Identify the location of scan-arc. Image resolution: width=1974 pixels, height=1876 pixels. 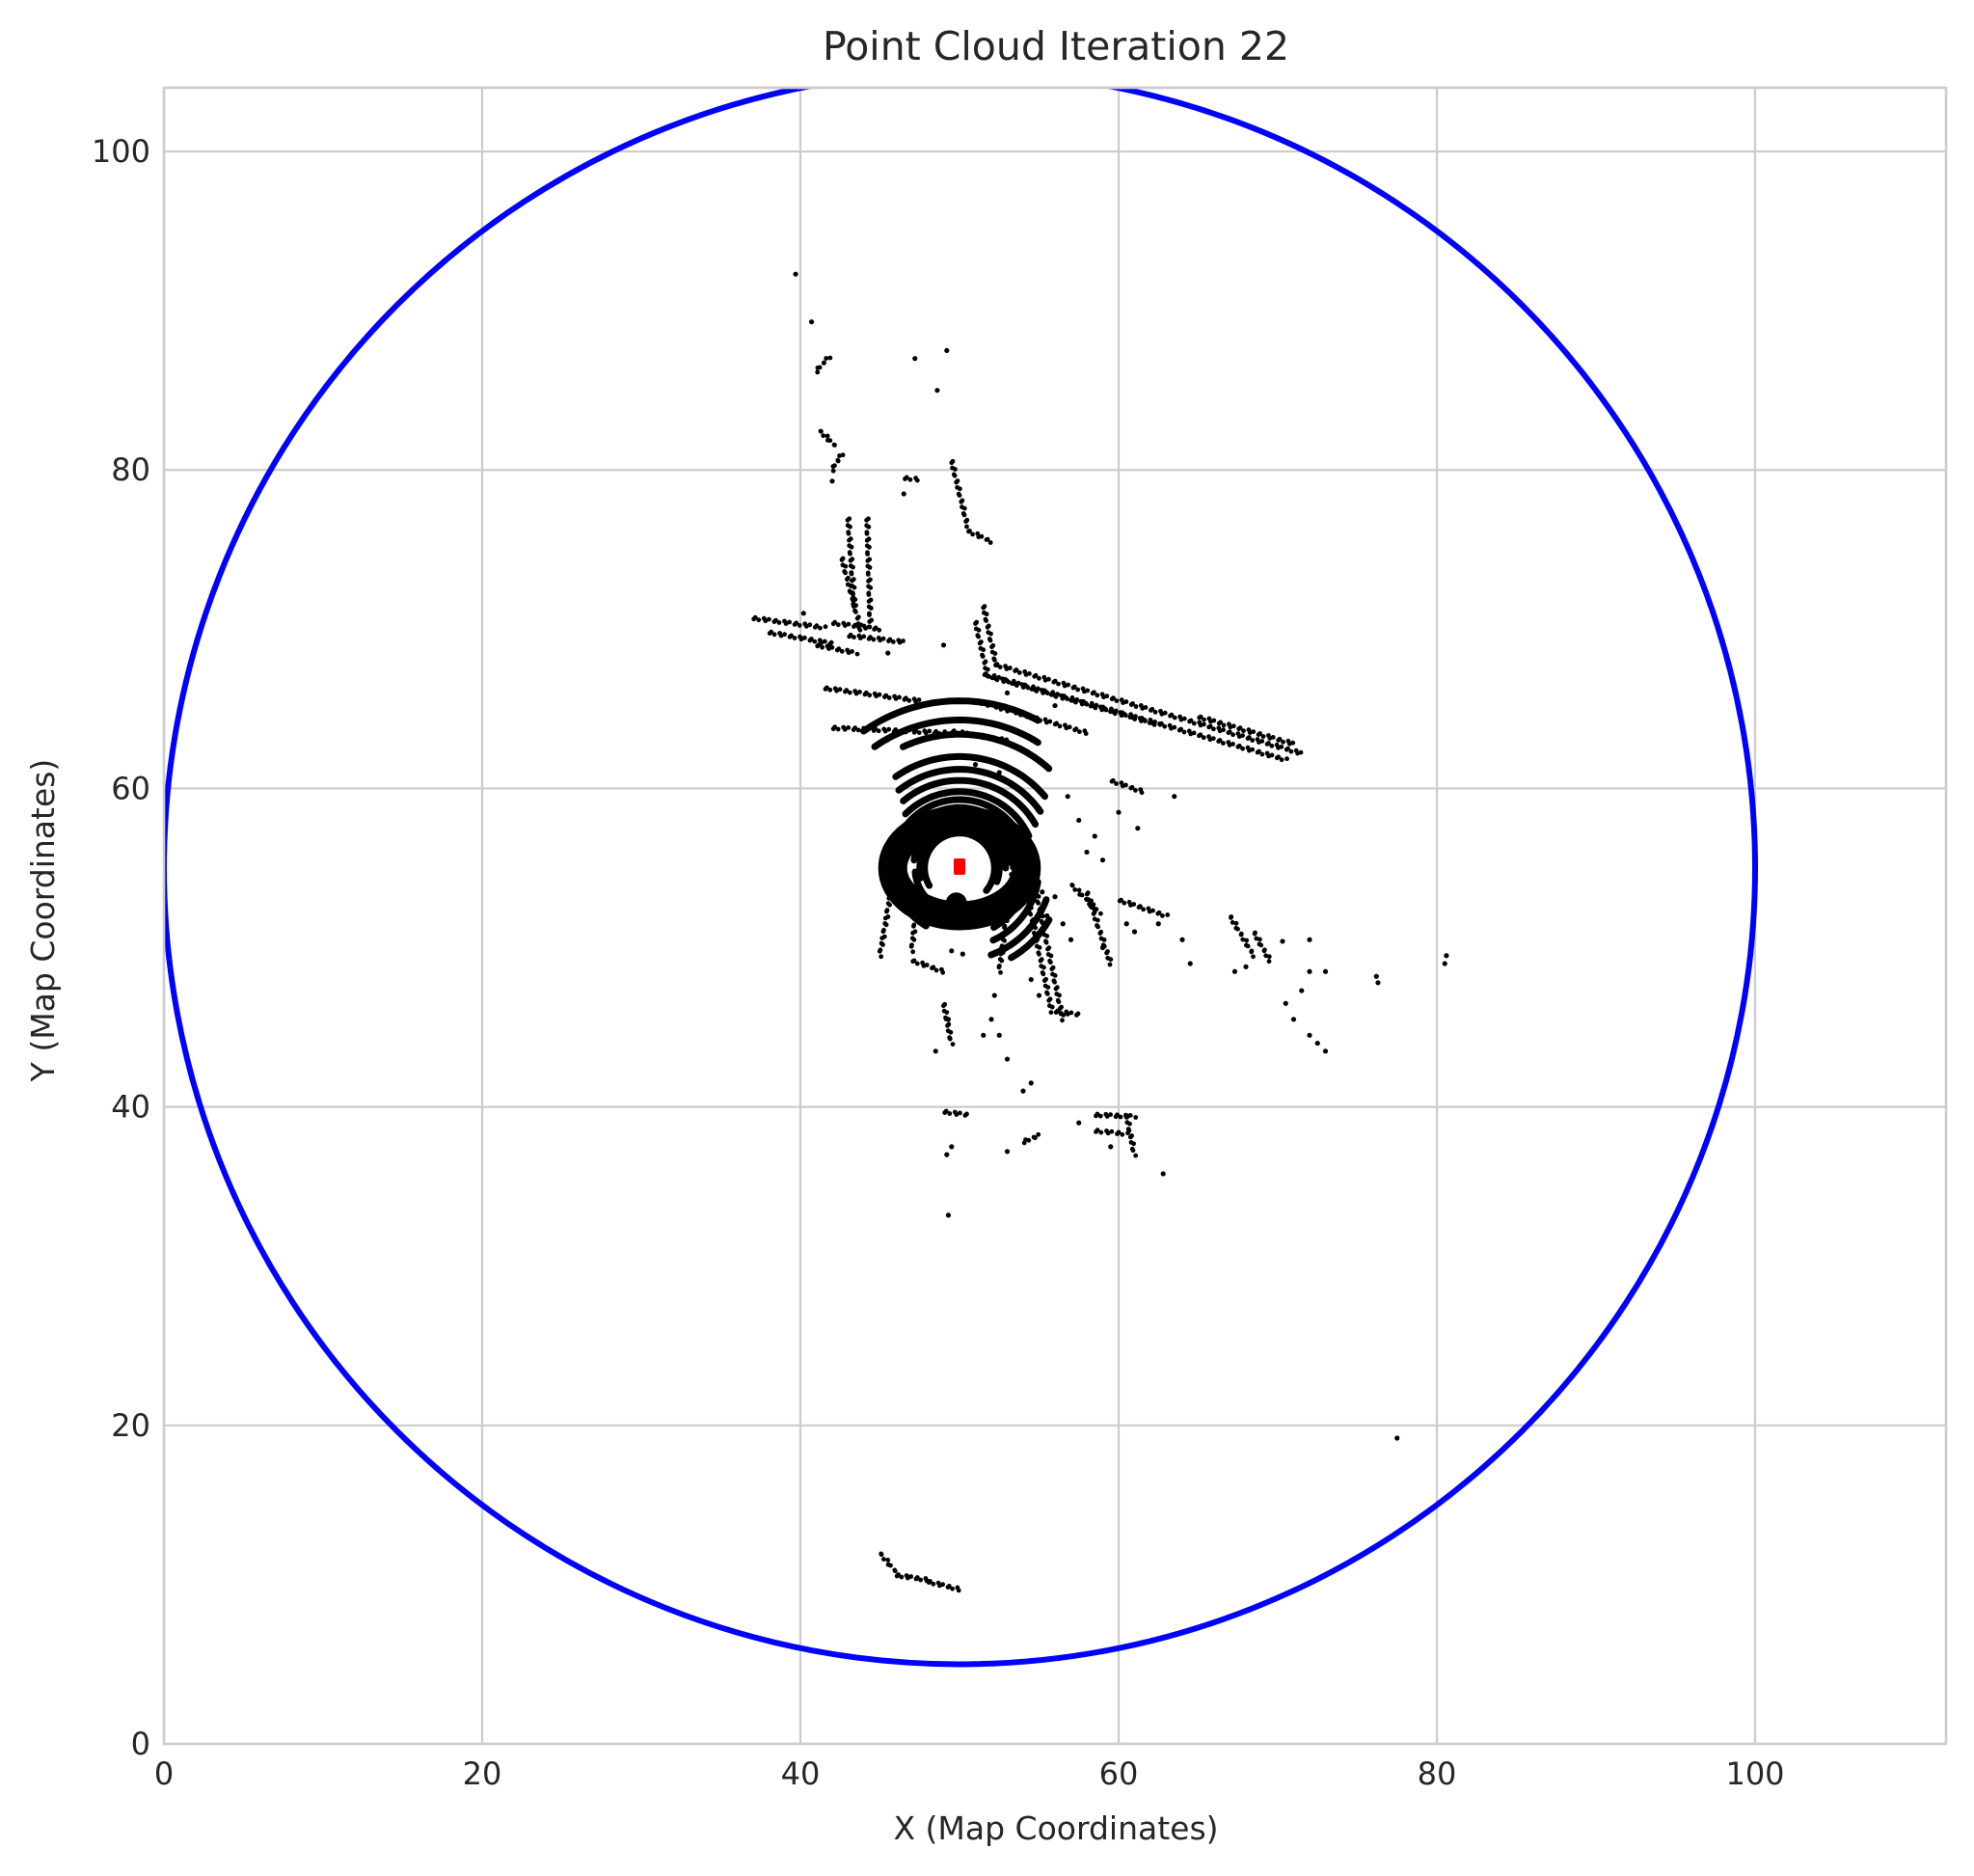
(970, 802).